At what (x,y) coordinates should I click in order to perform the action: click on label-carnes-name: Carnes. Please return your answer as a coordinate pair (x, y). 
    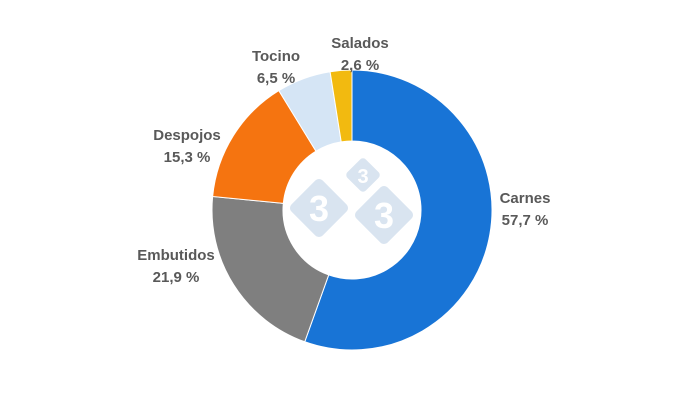
    Looking at the image, I should click on (525, 198).